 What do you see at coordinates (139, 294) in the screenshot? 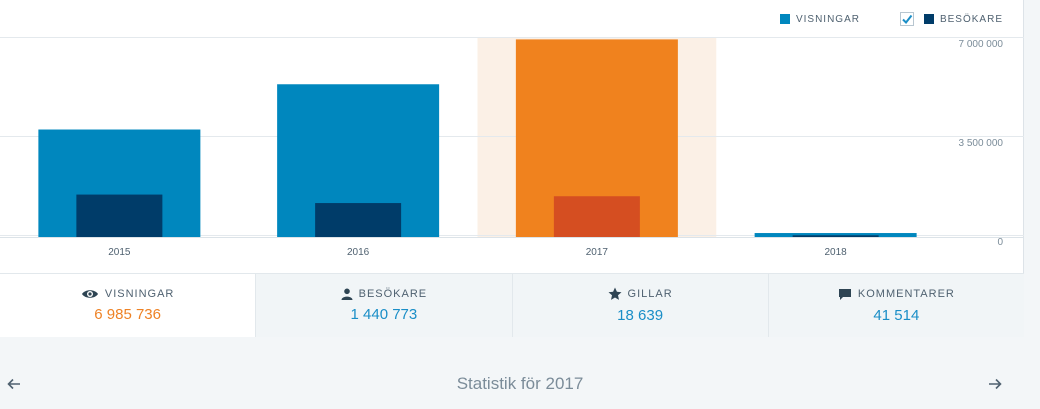
I see `tab-views-label: VISNINGAR` at bounding box center [139, 294].